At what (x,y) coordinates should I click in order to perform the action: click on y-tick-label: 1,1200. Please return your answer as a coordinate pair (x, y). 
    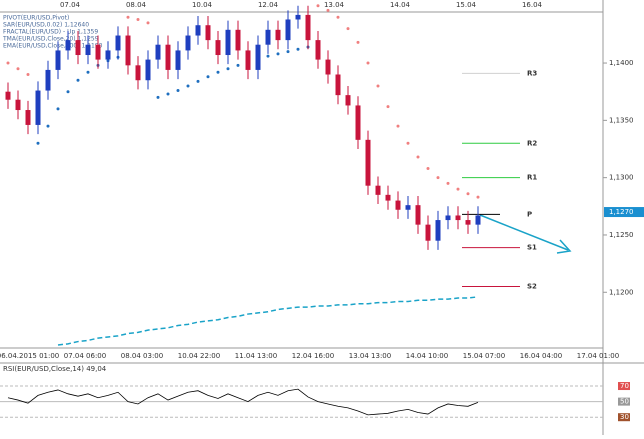
    Looking at the image, I should click on (621, 292).